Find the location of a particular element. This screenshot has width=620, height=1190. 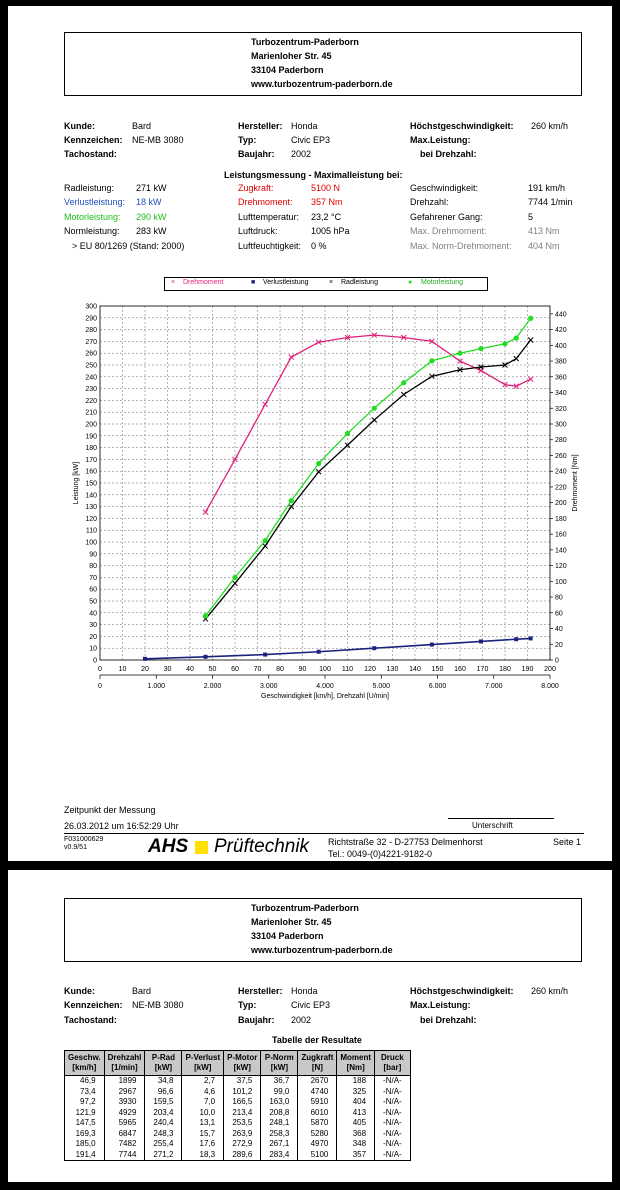

table-cell: 258,3 is located at coordinates (279, 1133).